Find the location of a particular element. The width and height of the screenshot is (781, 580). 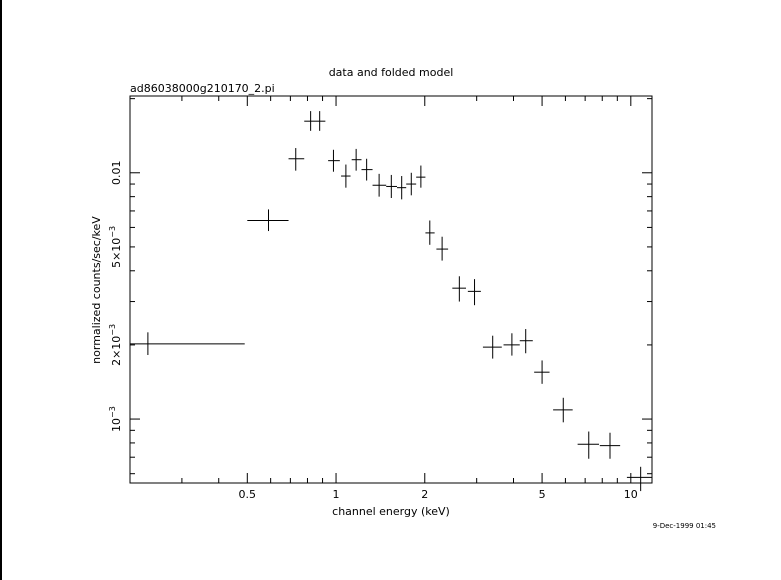

y-tick-label-text: 5×10−3 is located at coordinates (115, 247).